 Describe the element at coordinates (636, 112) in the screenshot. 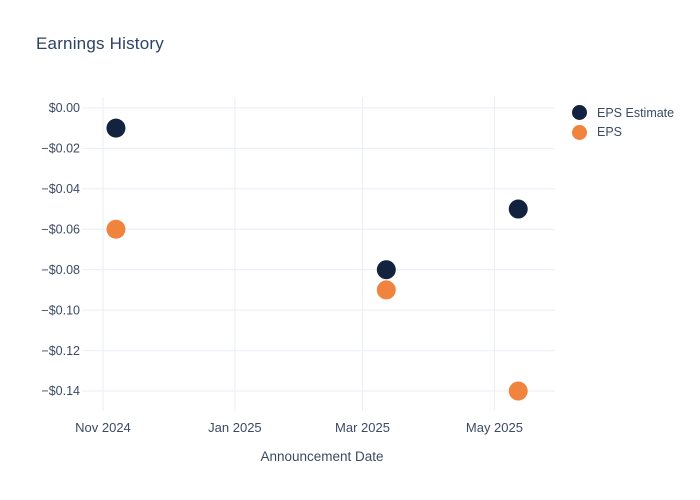

I see `legend-label-eps-estimate: EPS Estimate` at that location.